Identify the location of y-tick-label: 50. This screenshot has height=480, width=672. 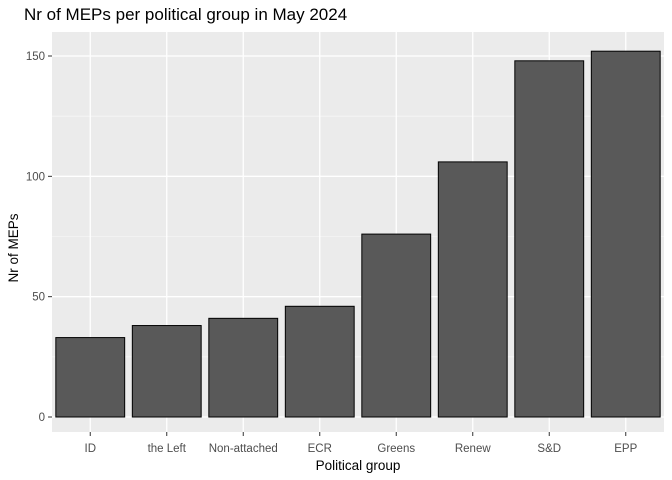
(38, 298).